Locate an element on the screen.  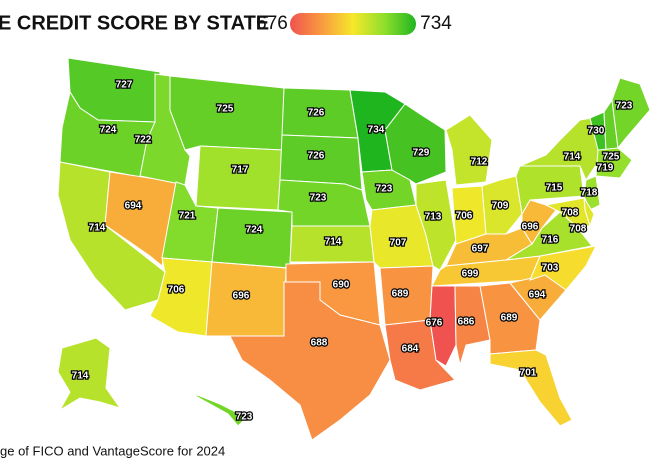
legend-max: 734 is located at coordinates (436, 23).